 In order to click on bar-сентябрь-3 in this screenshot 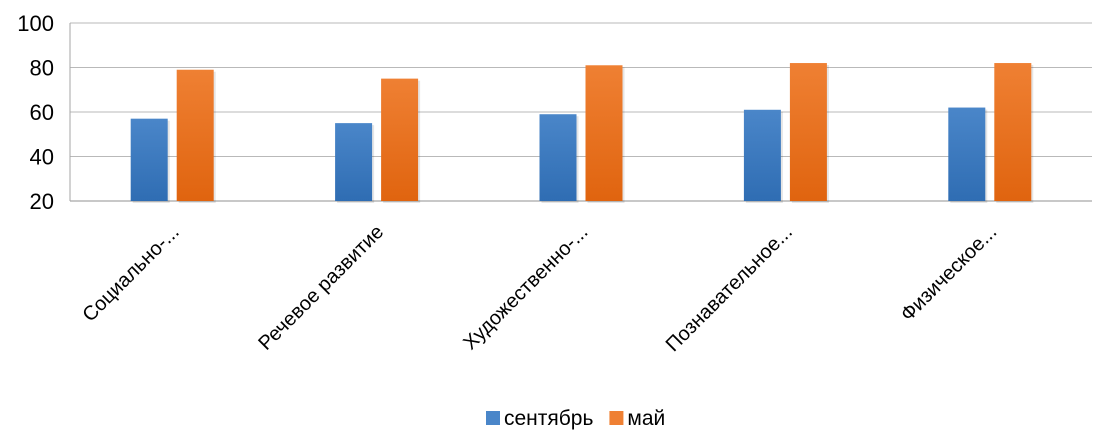, I will do `click(762, 155)`.